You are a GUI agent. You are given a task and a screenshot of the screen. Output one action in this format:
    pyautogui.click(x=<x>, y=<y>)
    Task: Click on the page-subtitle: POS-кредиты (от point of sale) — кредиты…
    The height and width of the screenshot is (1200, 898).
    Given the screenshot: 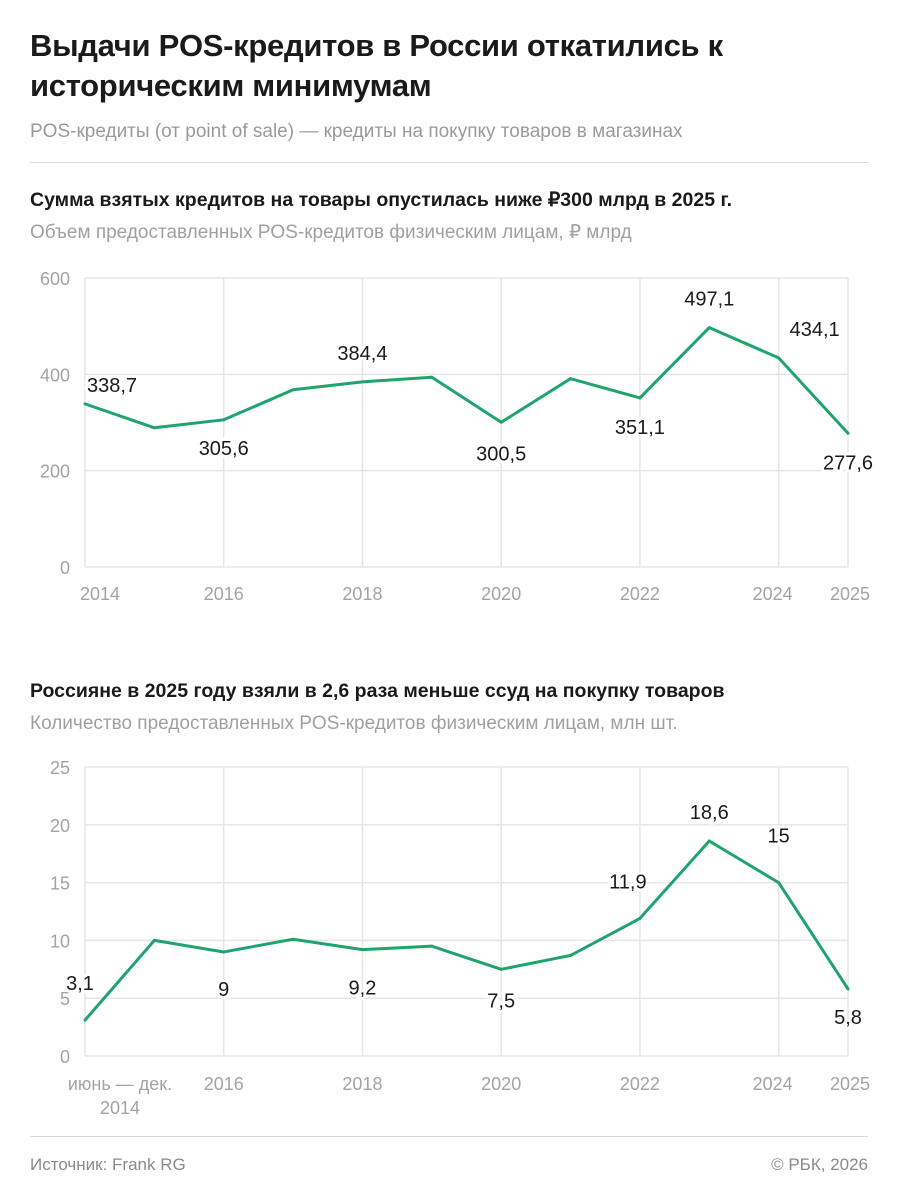 What is the action you would take?
    pyautogui.click(x=356, y=131)
    